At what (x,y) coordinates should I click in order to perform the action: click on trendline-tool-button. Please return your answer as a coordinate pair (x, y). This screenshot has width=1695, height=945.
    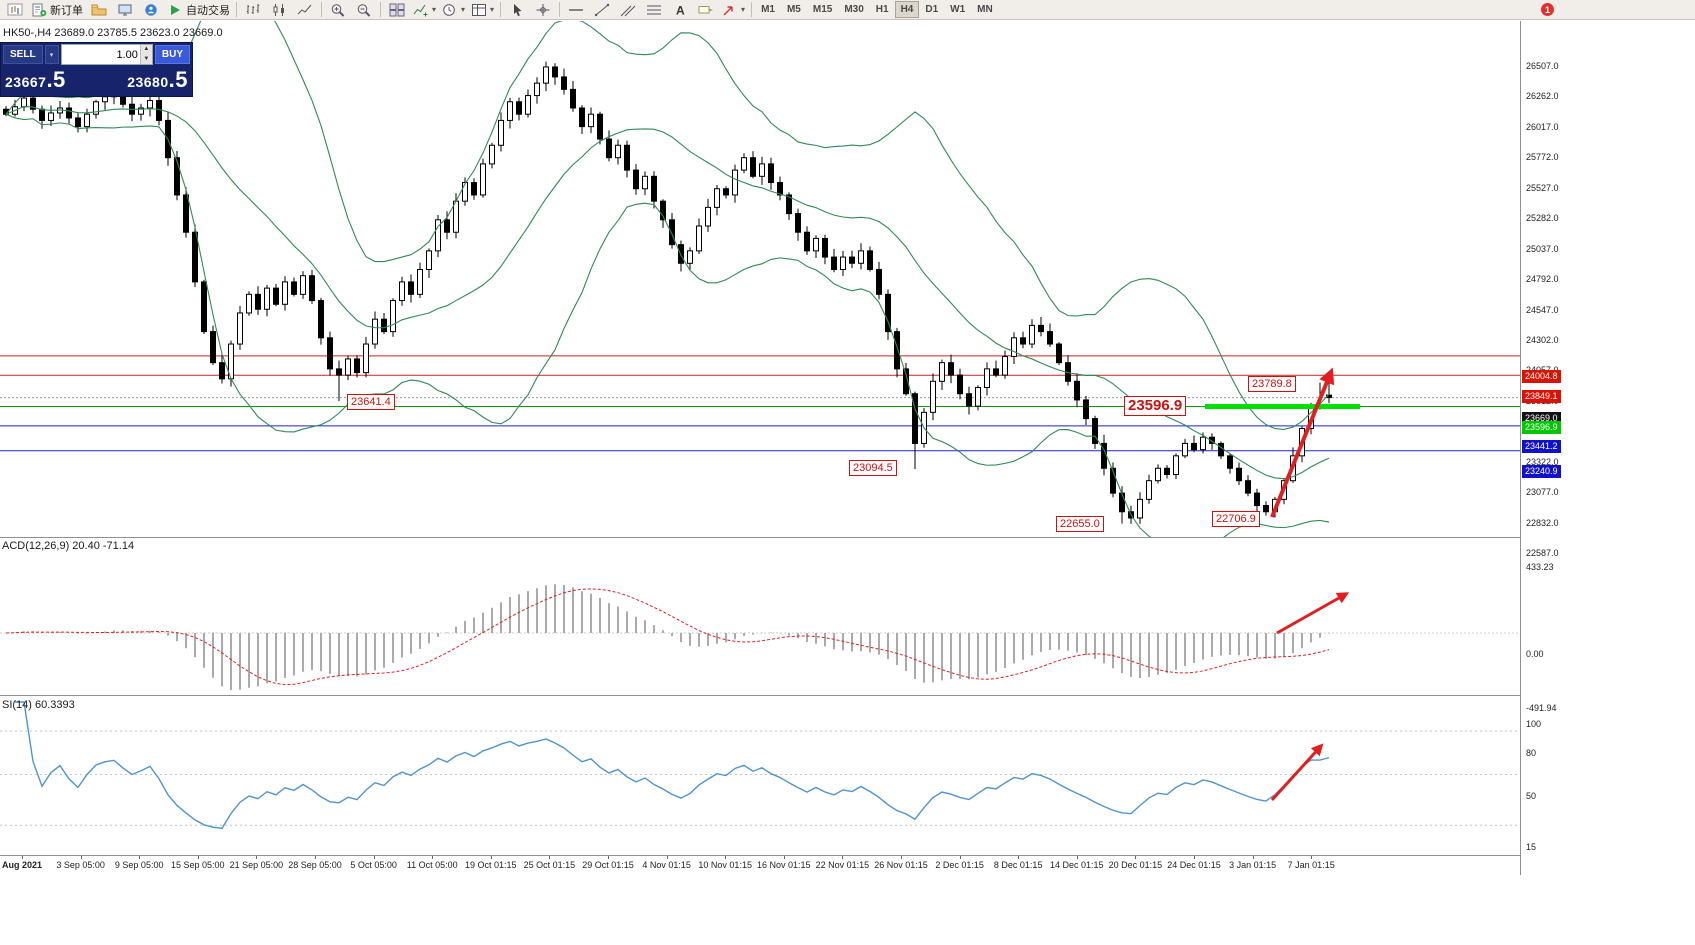
    Looking at the image, I should click on (602, 10).